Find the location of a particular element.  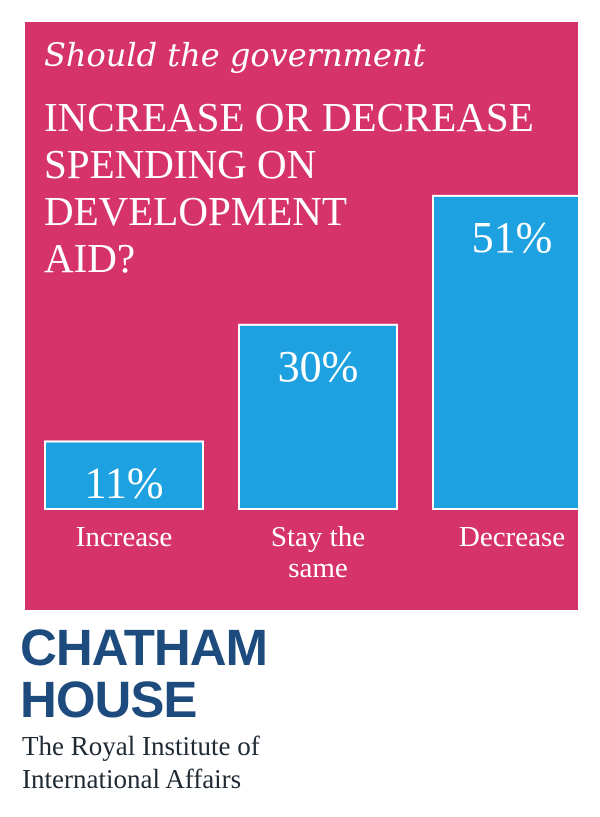

tagline-line: International Affairs is located at coordinates (132, 779).